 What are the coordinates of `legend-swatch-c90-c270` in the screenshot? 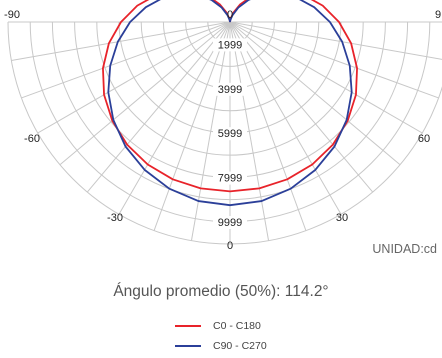 It's located at (188, 346).